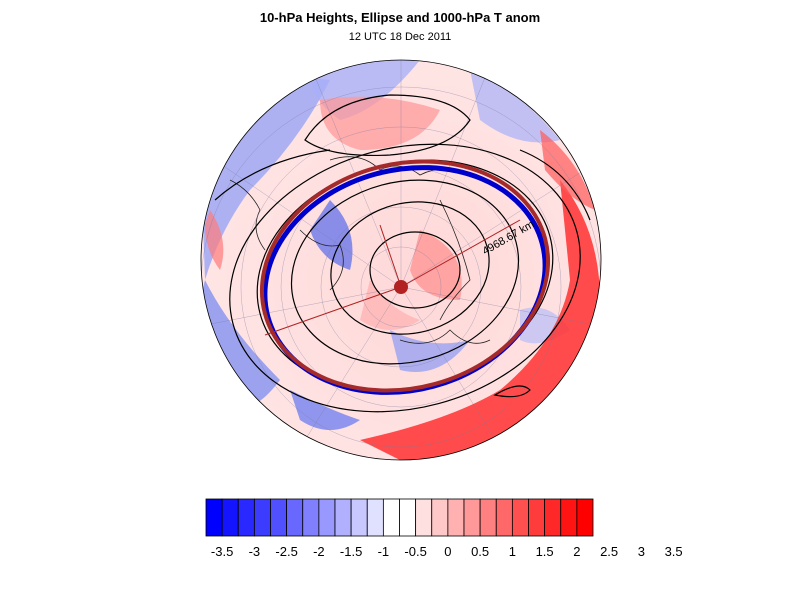 This screenshot has width=800, height=600. I want to click on colorbar-tick-label: 0.5, so click(480, 551).